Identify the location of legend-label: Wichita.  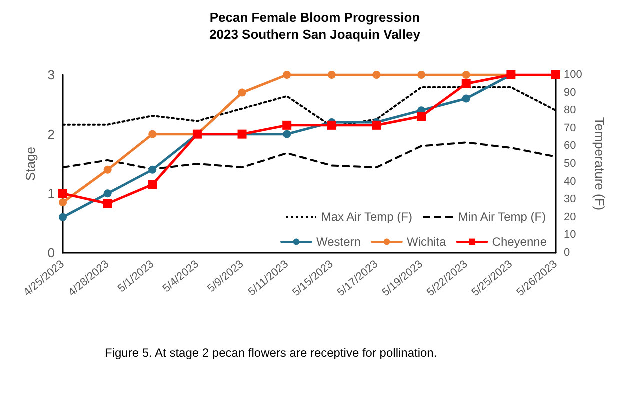
(426, 242).